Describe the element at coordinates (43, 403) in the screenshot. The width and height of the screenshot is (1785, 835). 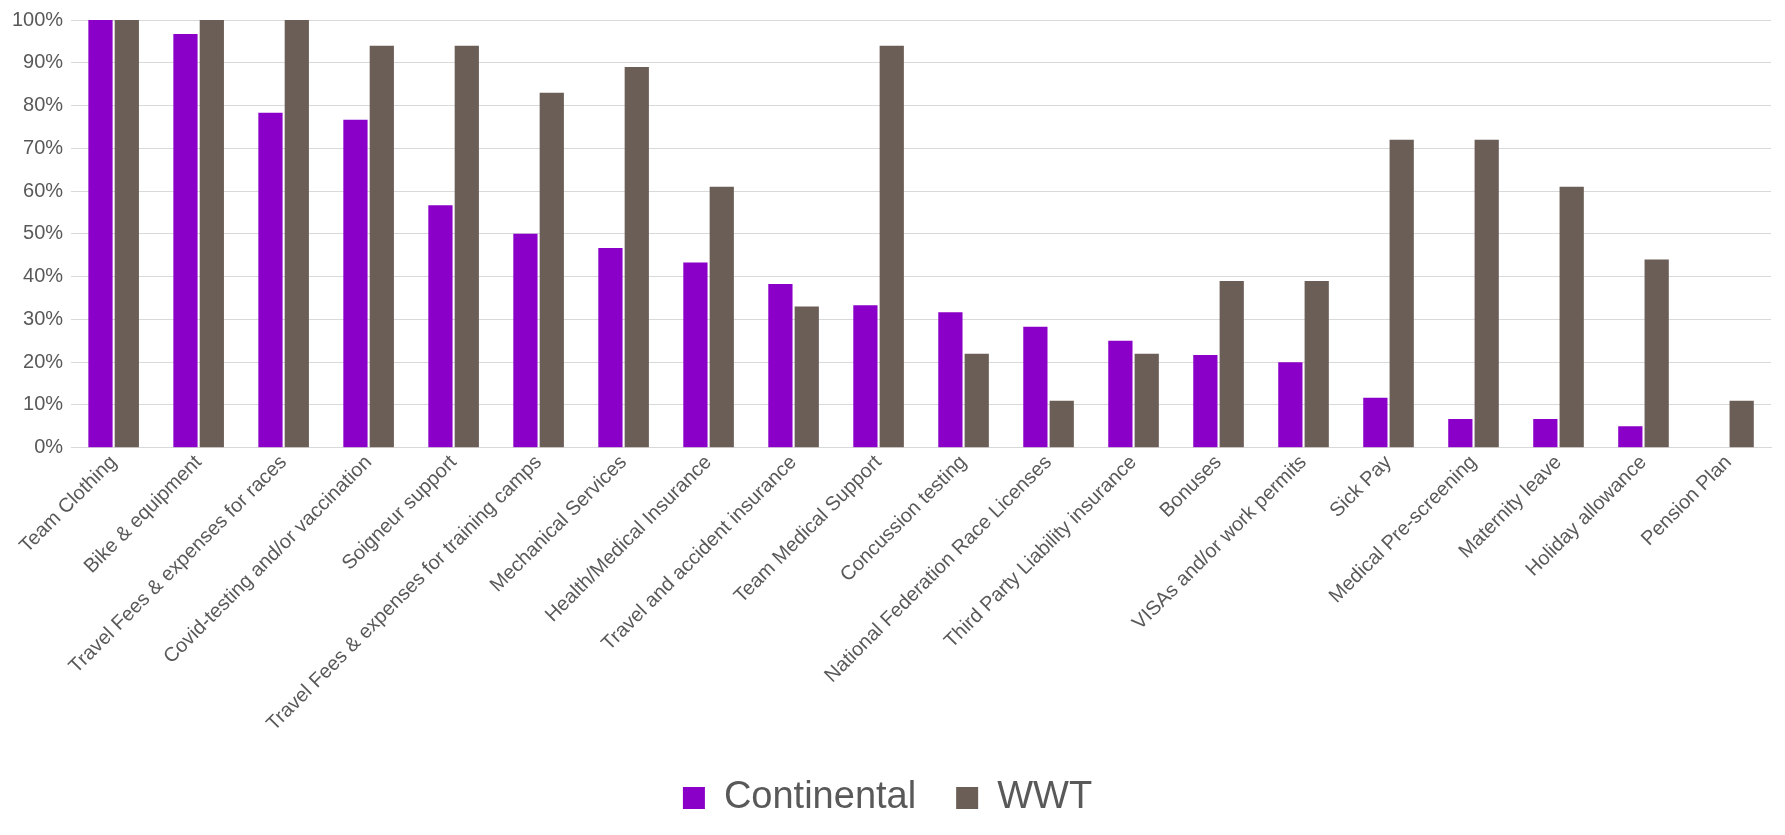
I see `y-tick-label: 10%` at that location.